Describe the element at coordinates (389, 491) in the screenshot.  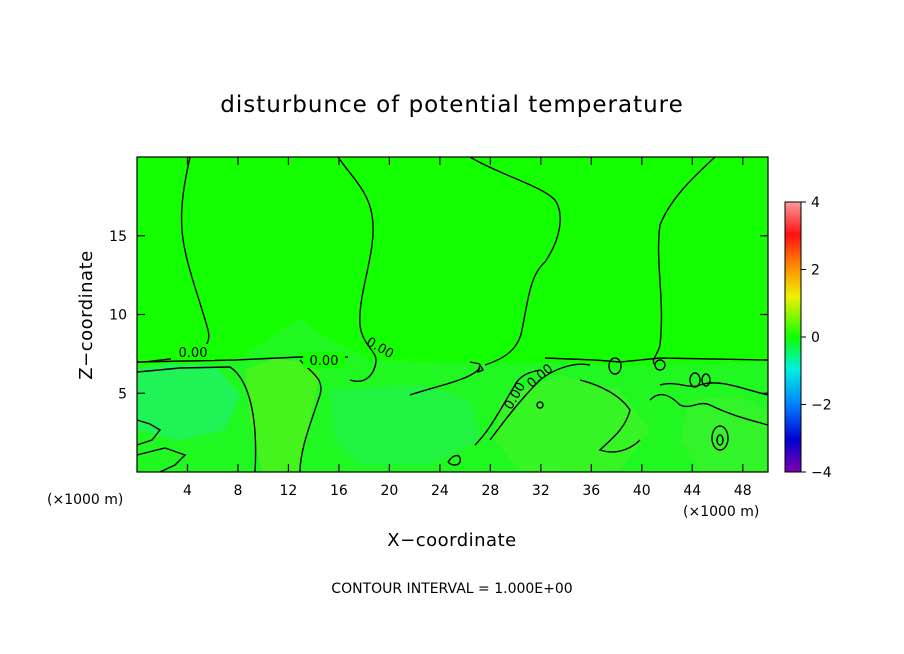
I see `x-tick-label: 20` at that location.